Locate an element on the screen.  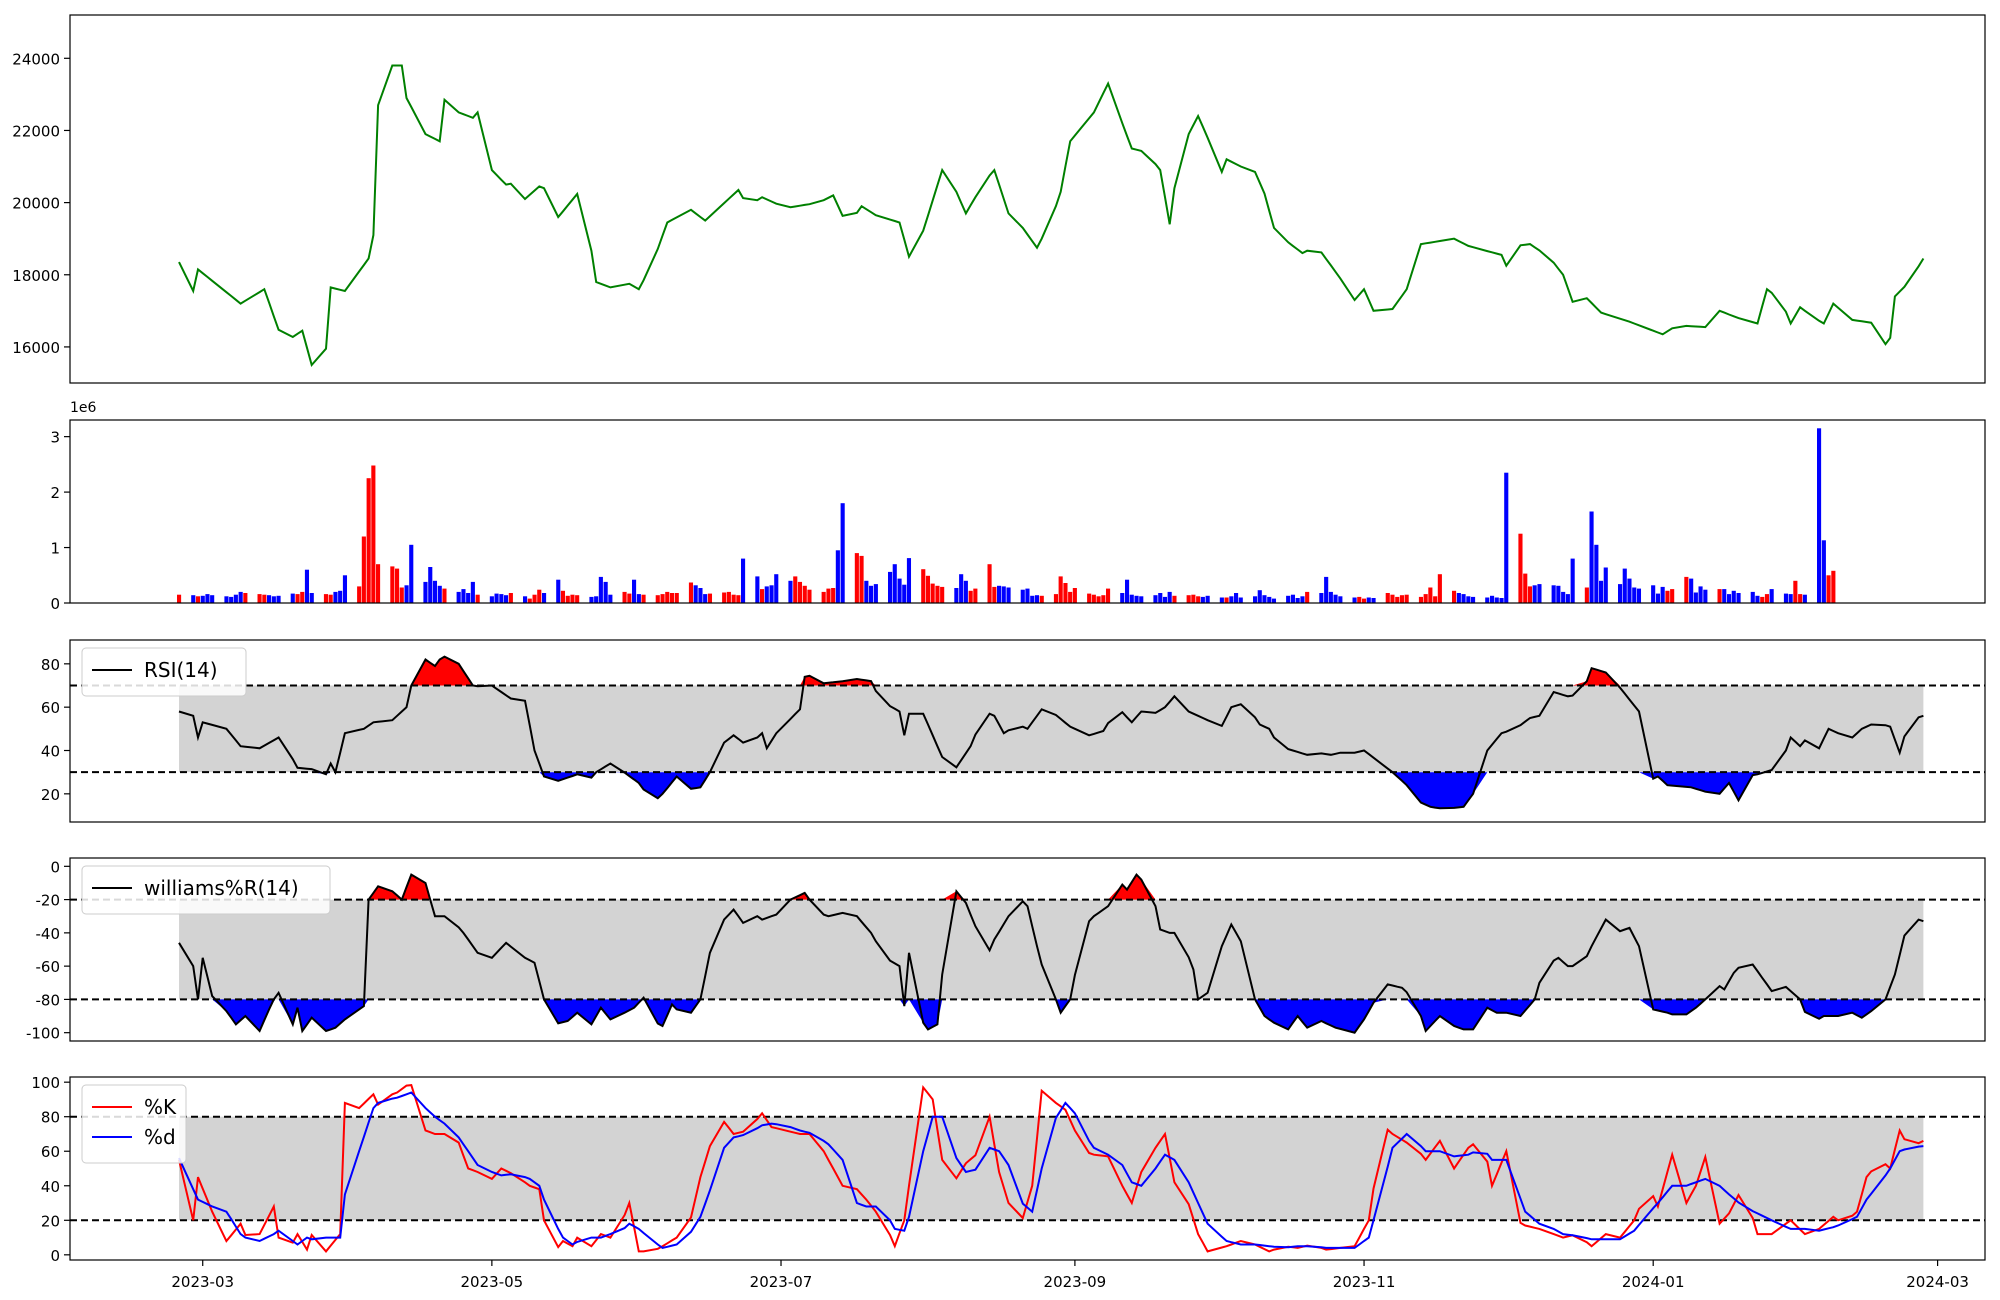
y-tick-label: 16000 is located at coordinates (36, 348).